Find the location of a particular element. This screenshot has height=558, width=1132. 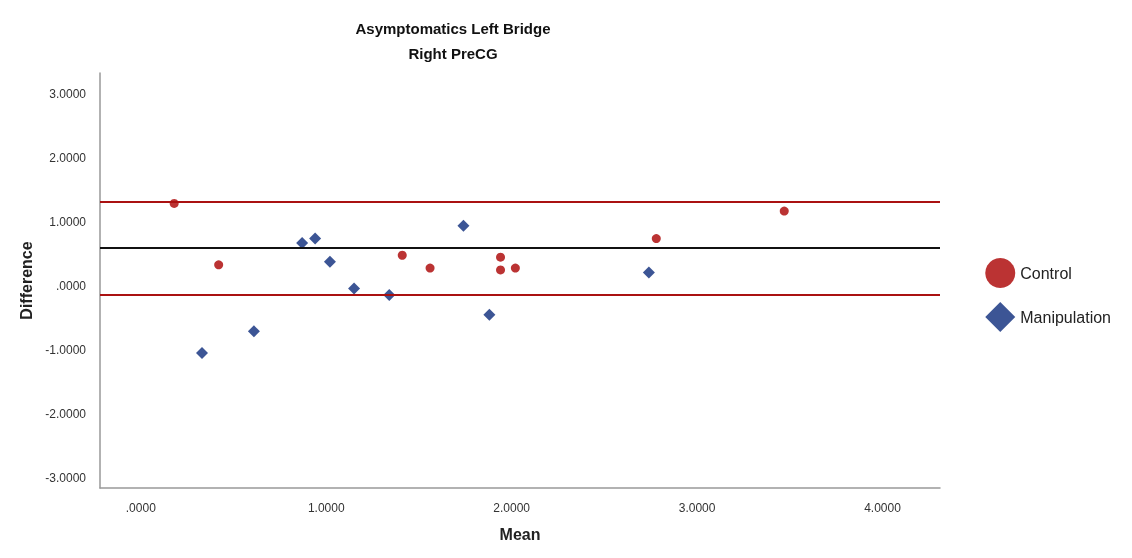

y-tick-label: 1.0000 is located at coordinates (68, 221).